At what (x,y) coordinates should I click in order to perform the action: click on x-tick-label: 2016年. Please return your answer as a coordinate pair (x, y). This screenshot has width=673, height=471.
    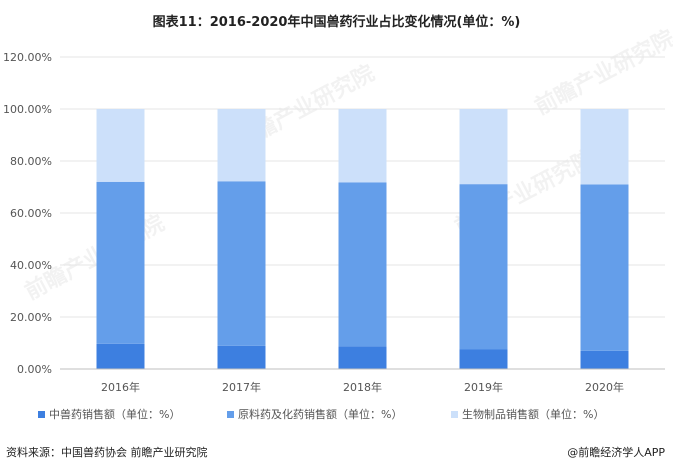
    Looking at the image, I should click on (120, 387).